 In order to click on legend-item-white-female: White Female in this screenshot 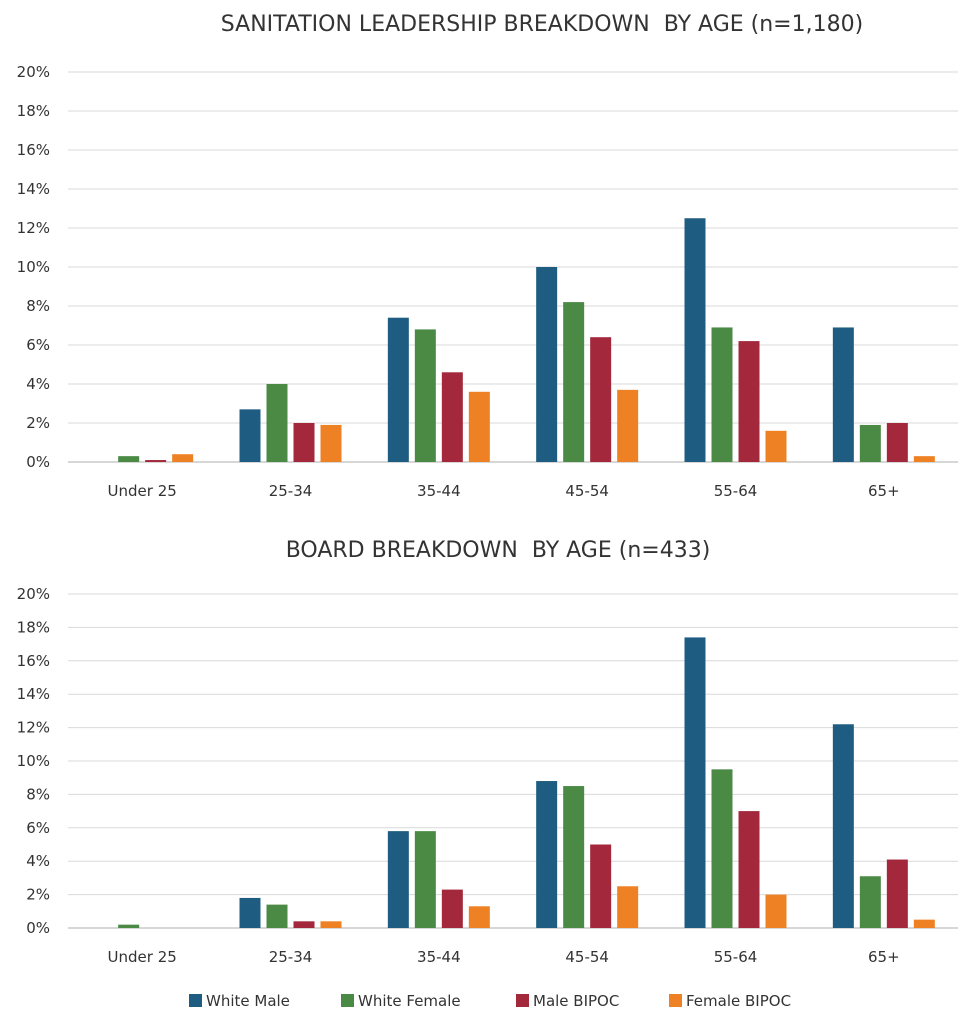, I will do `click(401, 1001)`.